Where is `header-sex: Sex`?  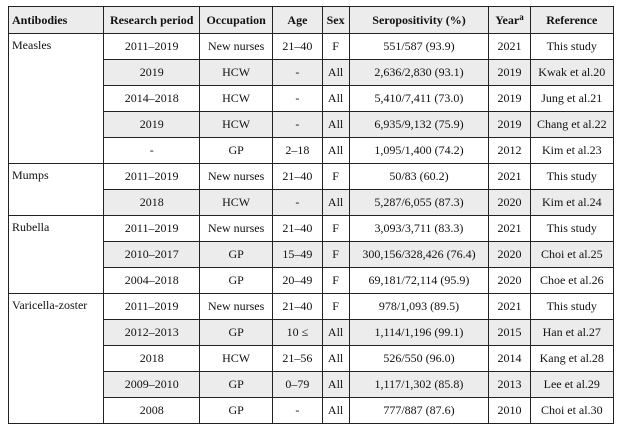 header-sex: Sex is located at coordinates (335, 20).